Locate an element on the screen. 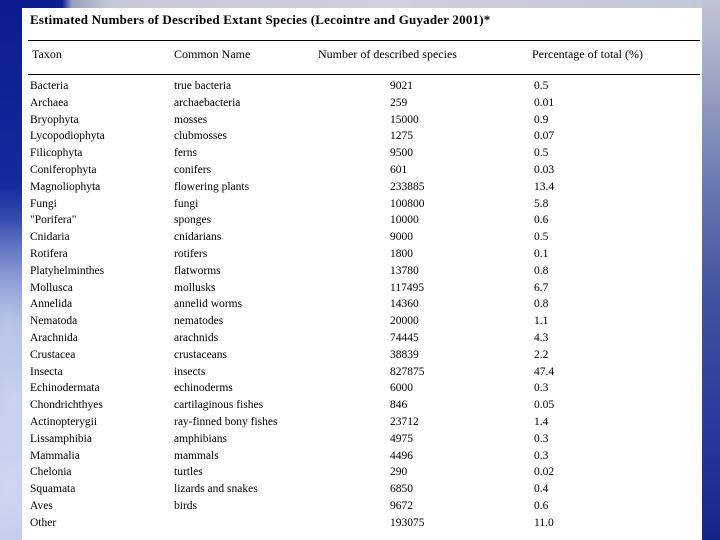 Image resolution: width=720 pixels, height=540 pixels. cell-pct: 0.9 is located at coordinates (541, 119).